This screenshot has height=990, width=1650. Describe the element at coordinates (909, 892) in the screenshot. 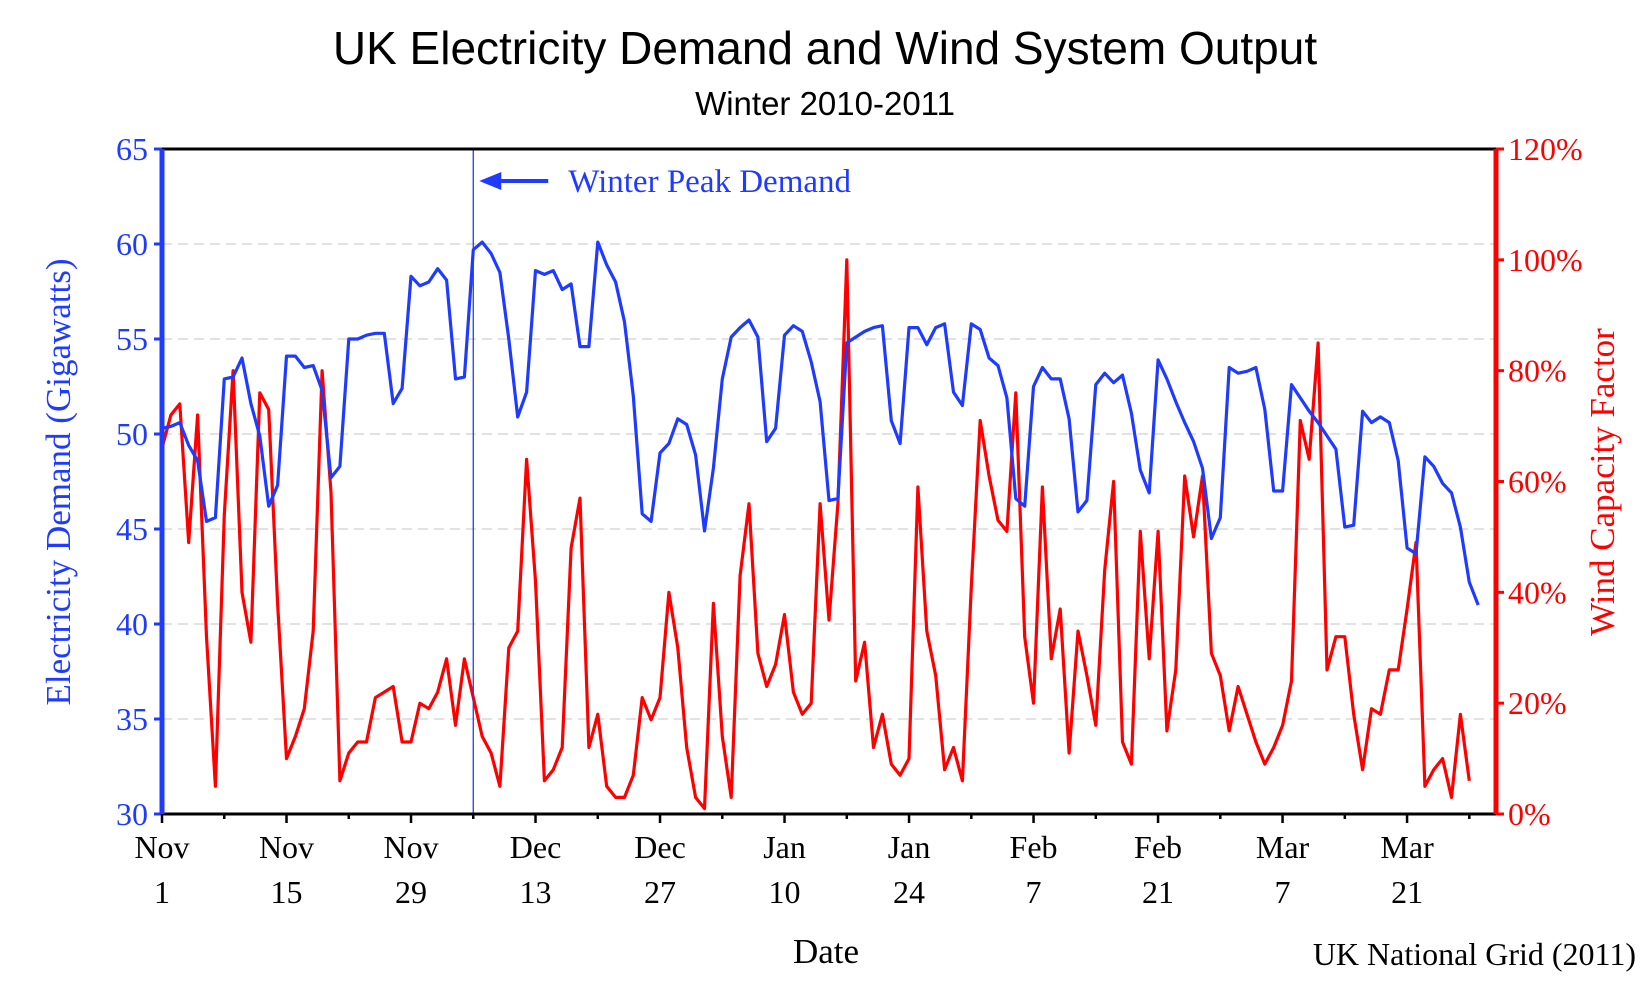

I see `x-tick-day-6: 24` at that location.